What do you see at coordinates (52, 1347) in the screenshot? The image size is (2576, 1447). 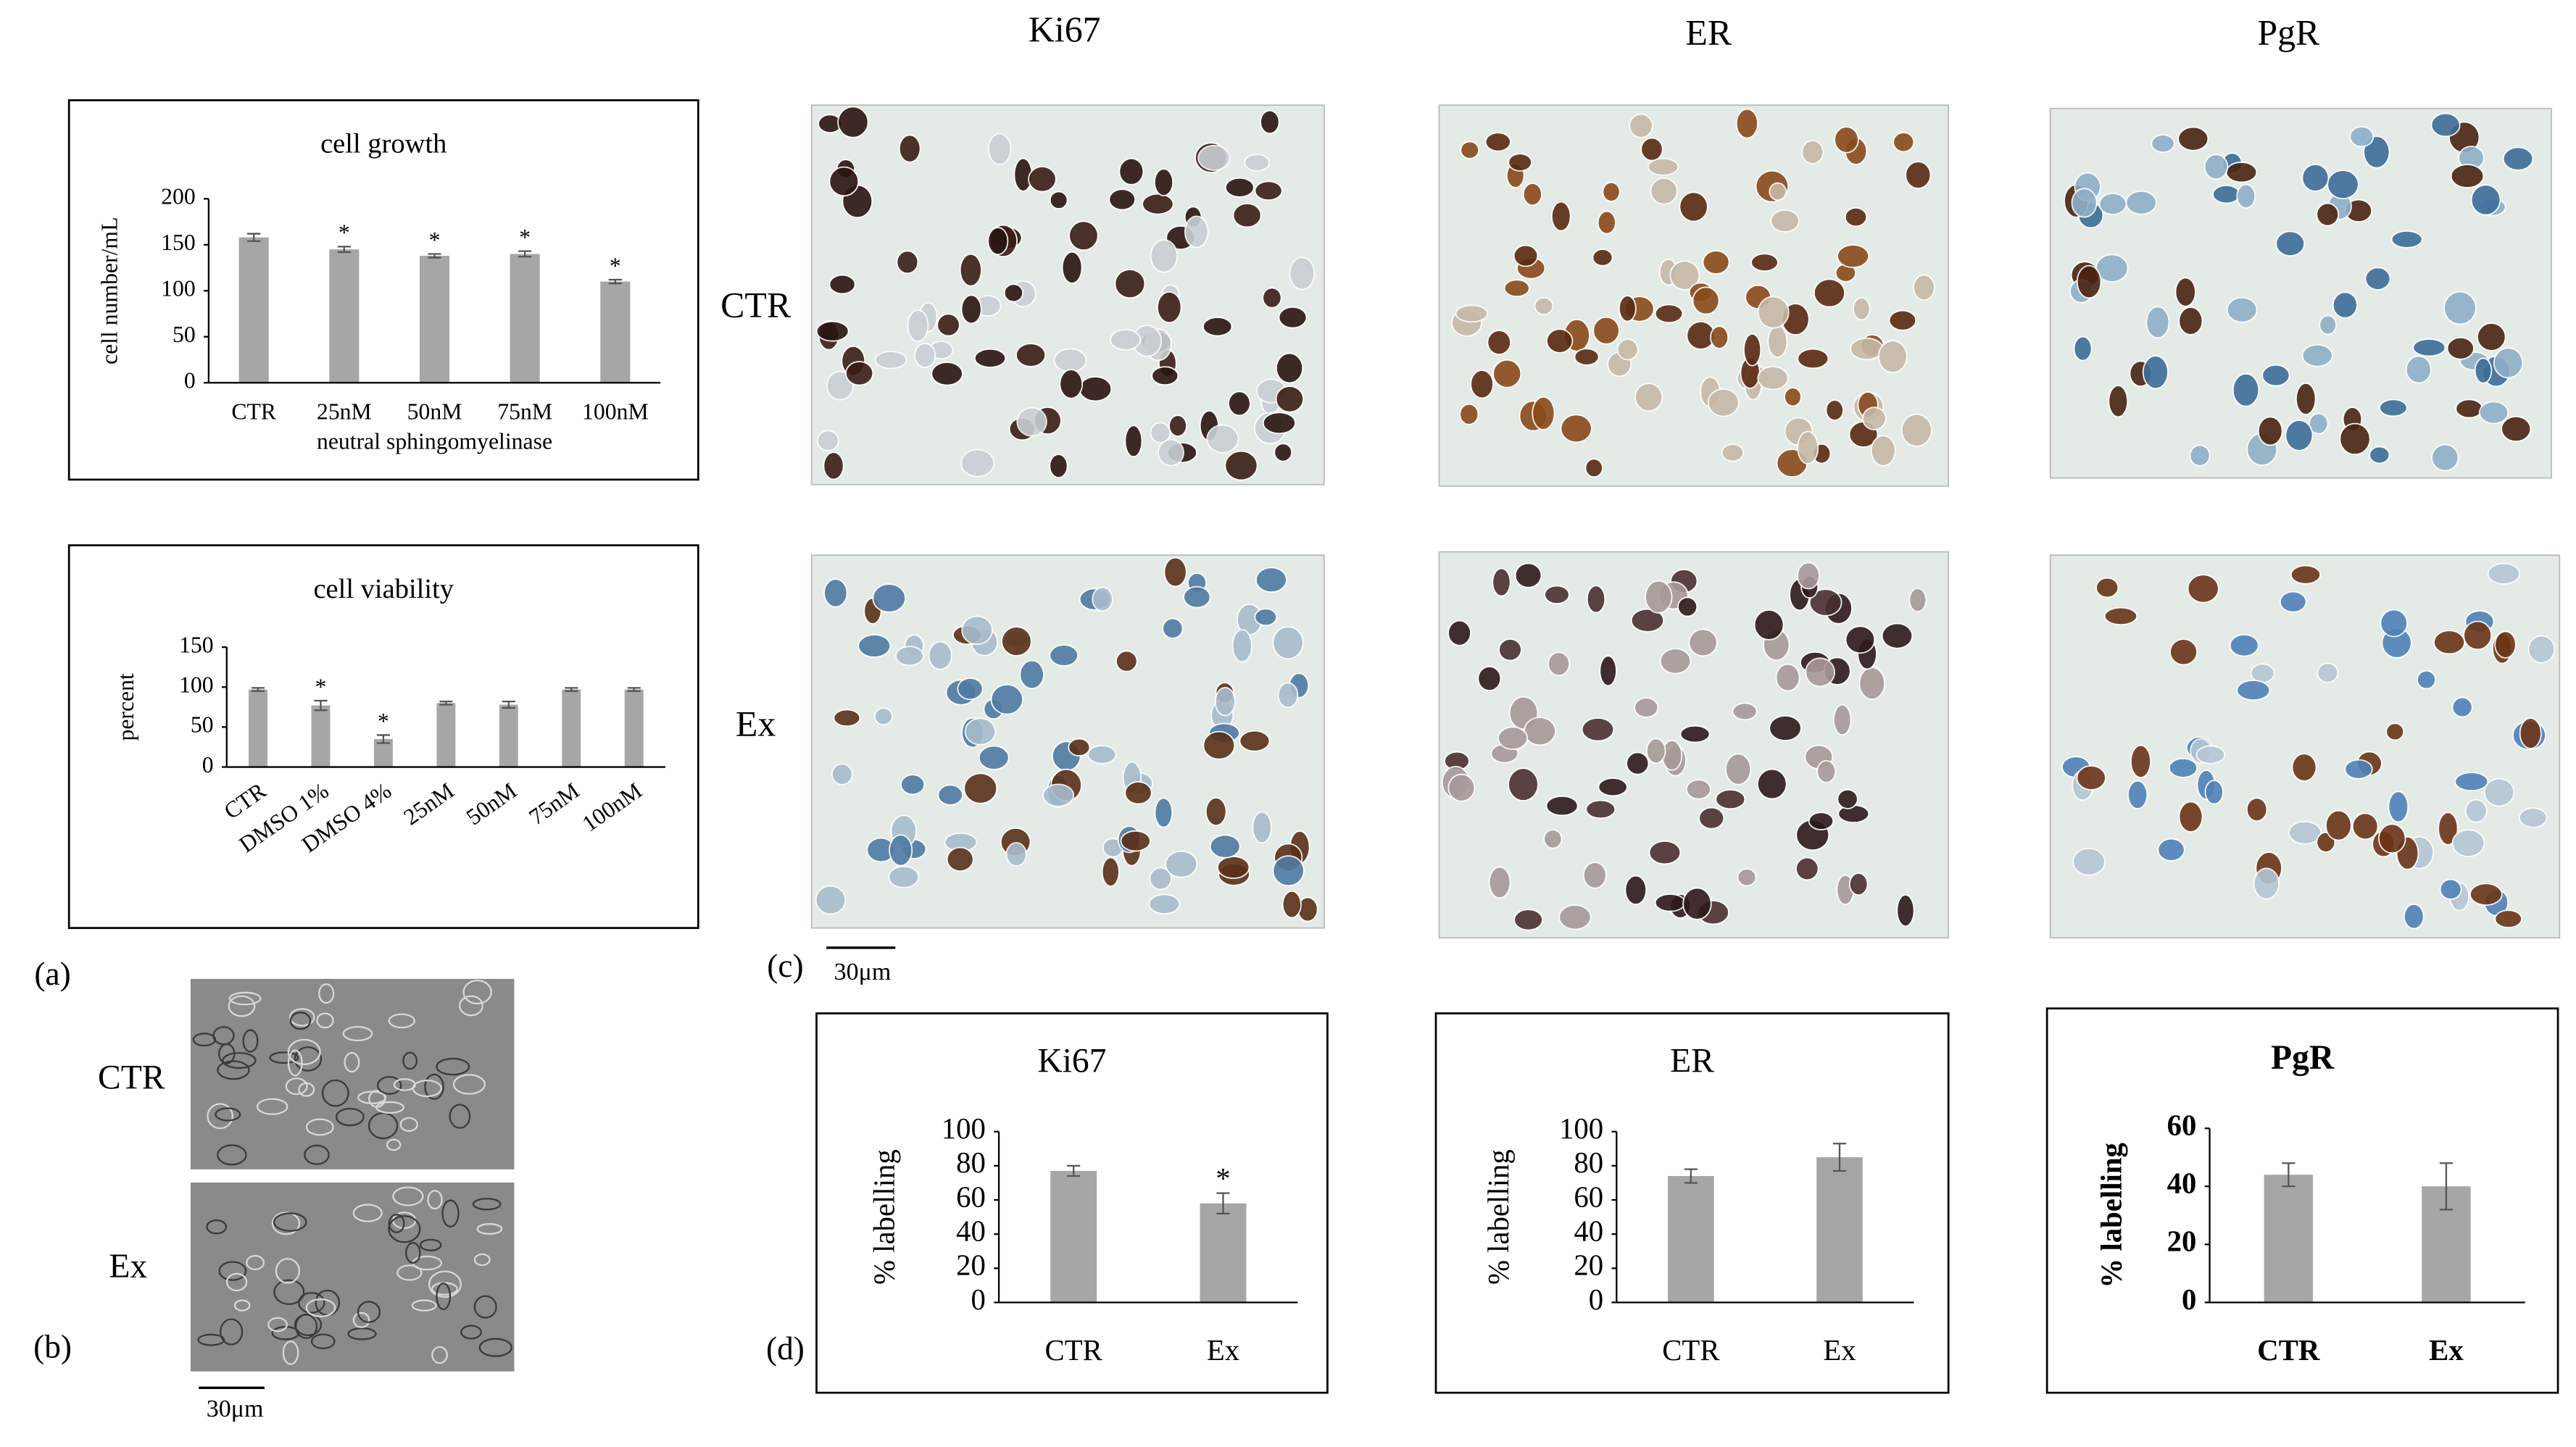 I see `panel-label: (b)` at bounding box center [52, 1347].